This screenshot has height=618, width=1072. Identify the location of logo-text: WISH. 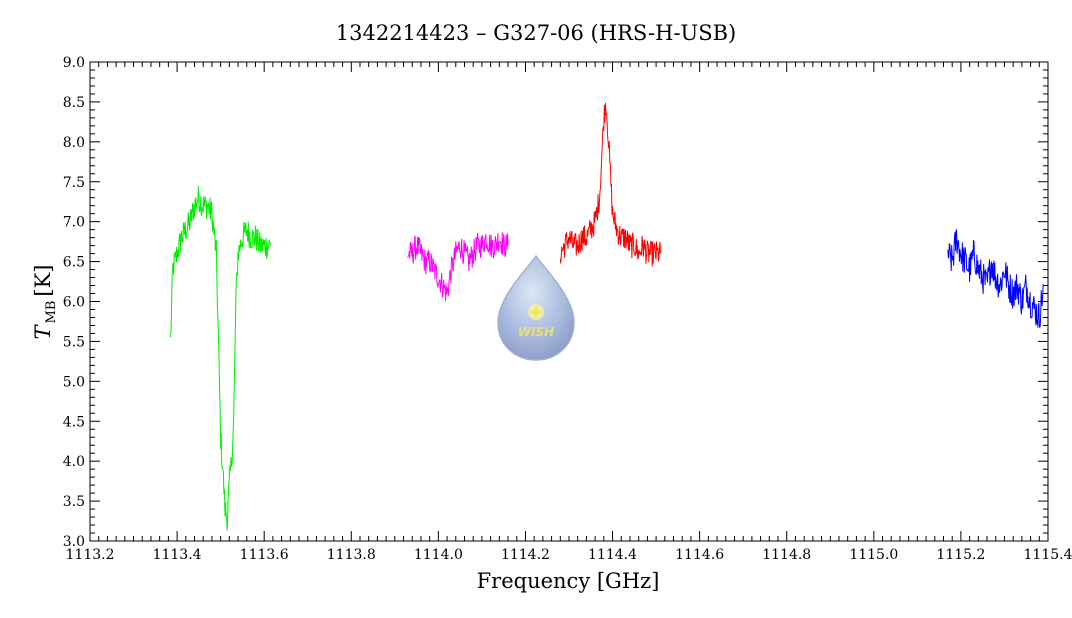
(536, 332).